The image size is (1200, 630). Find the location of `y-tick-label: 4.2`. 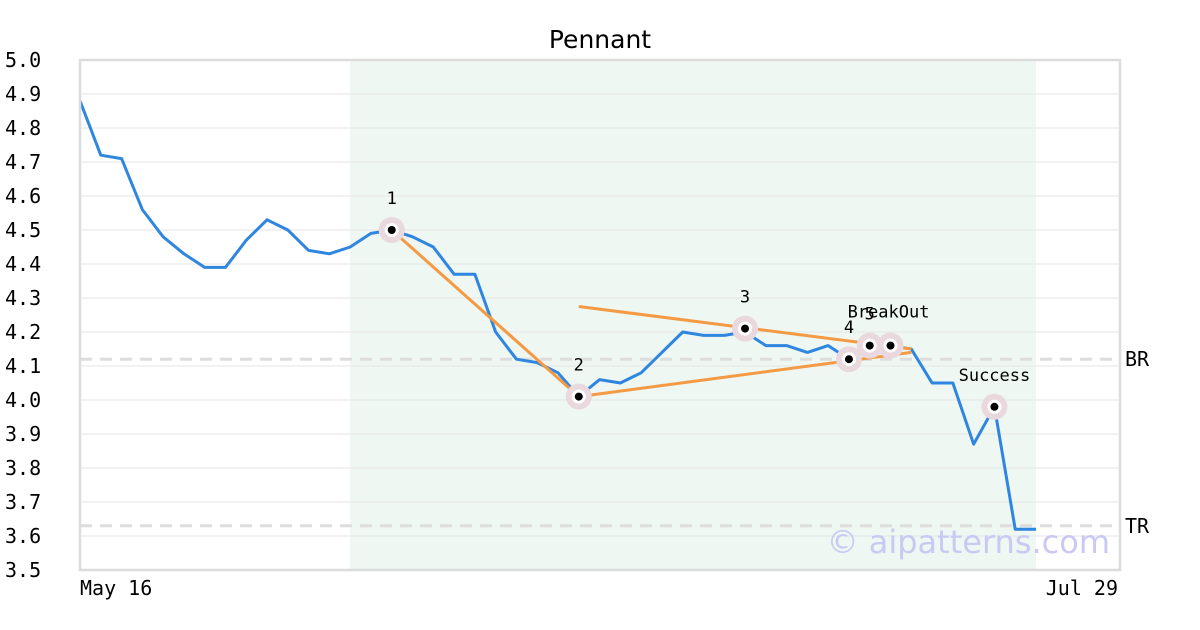

y-tick-label: 4.2 is located at coordinates (23, 332).